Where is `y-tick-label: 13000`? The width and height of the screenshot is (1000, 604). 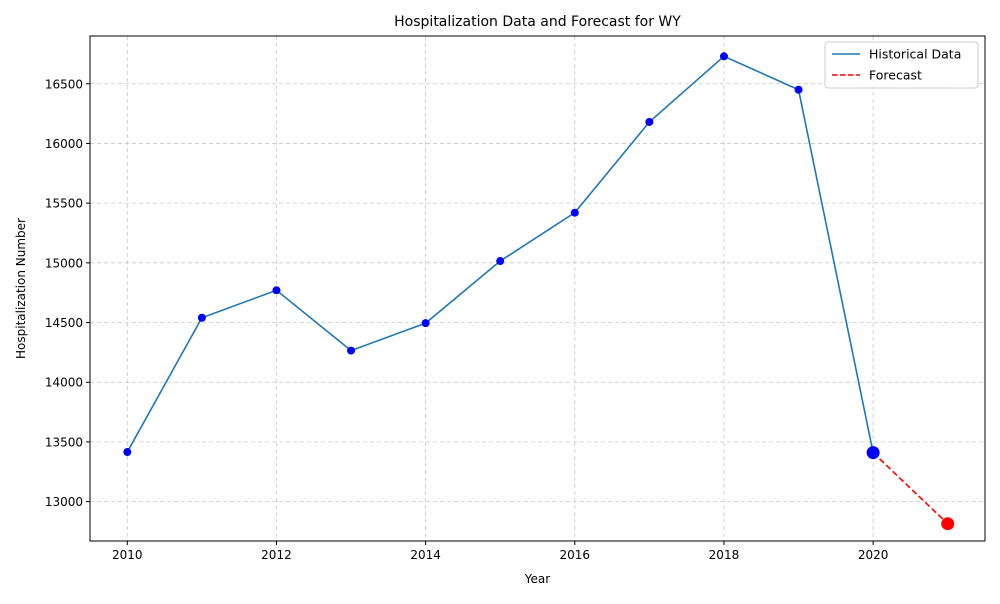 y-tick-label: 13000 is located at coordinates (64, 502).